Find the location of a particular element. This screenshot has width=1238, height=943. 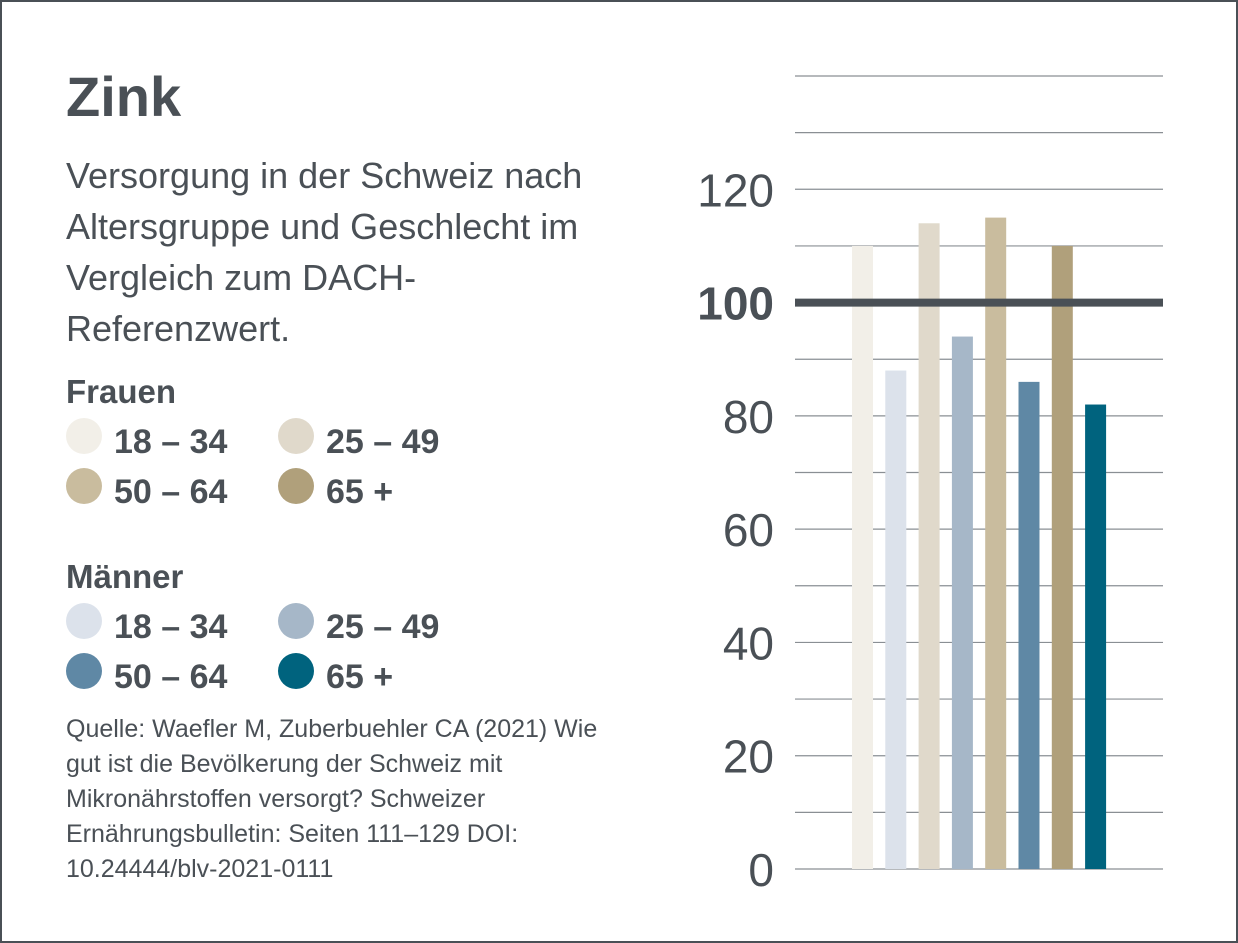

legend-item-women-50-64: 50 – 64 is located at coordinates (147, 490).